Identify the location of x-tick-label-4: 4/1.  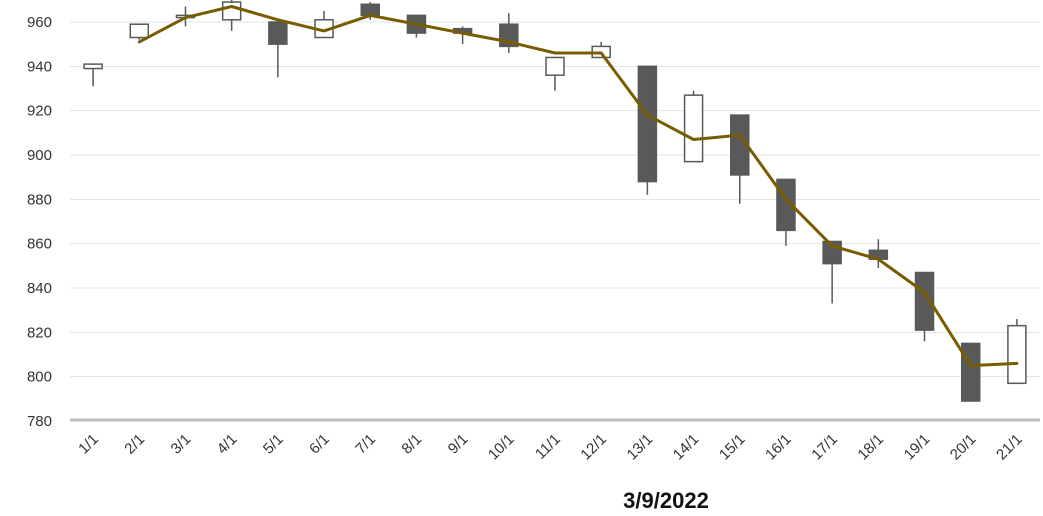
(227, 444).